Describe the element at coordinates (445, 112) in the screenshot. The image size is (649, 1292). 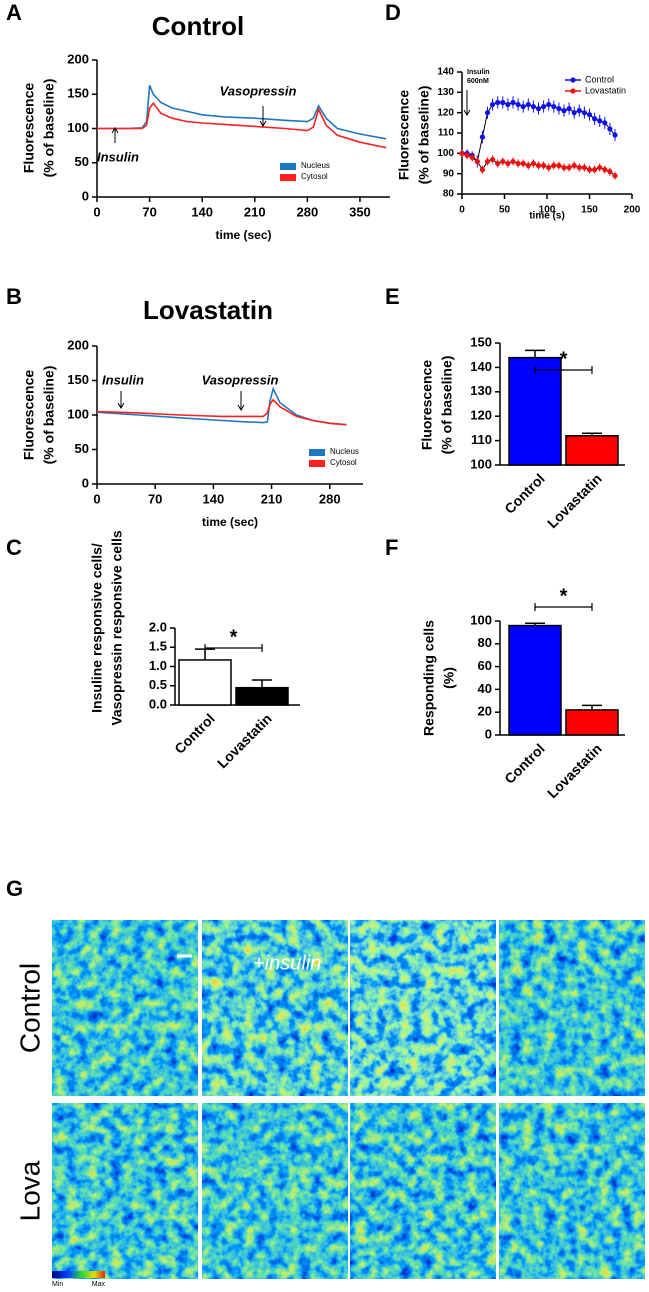
I see `y-tick-label: 120` at that location.